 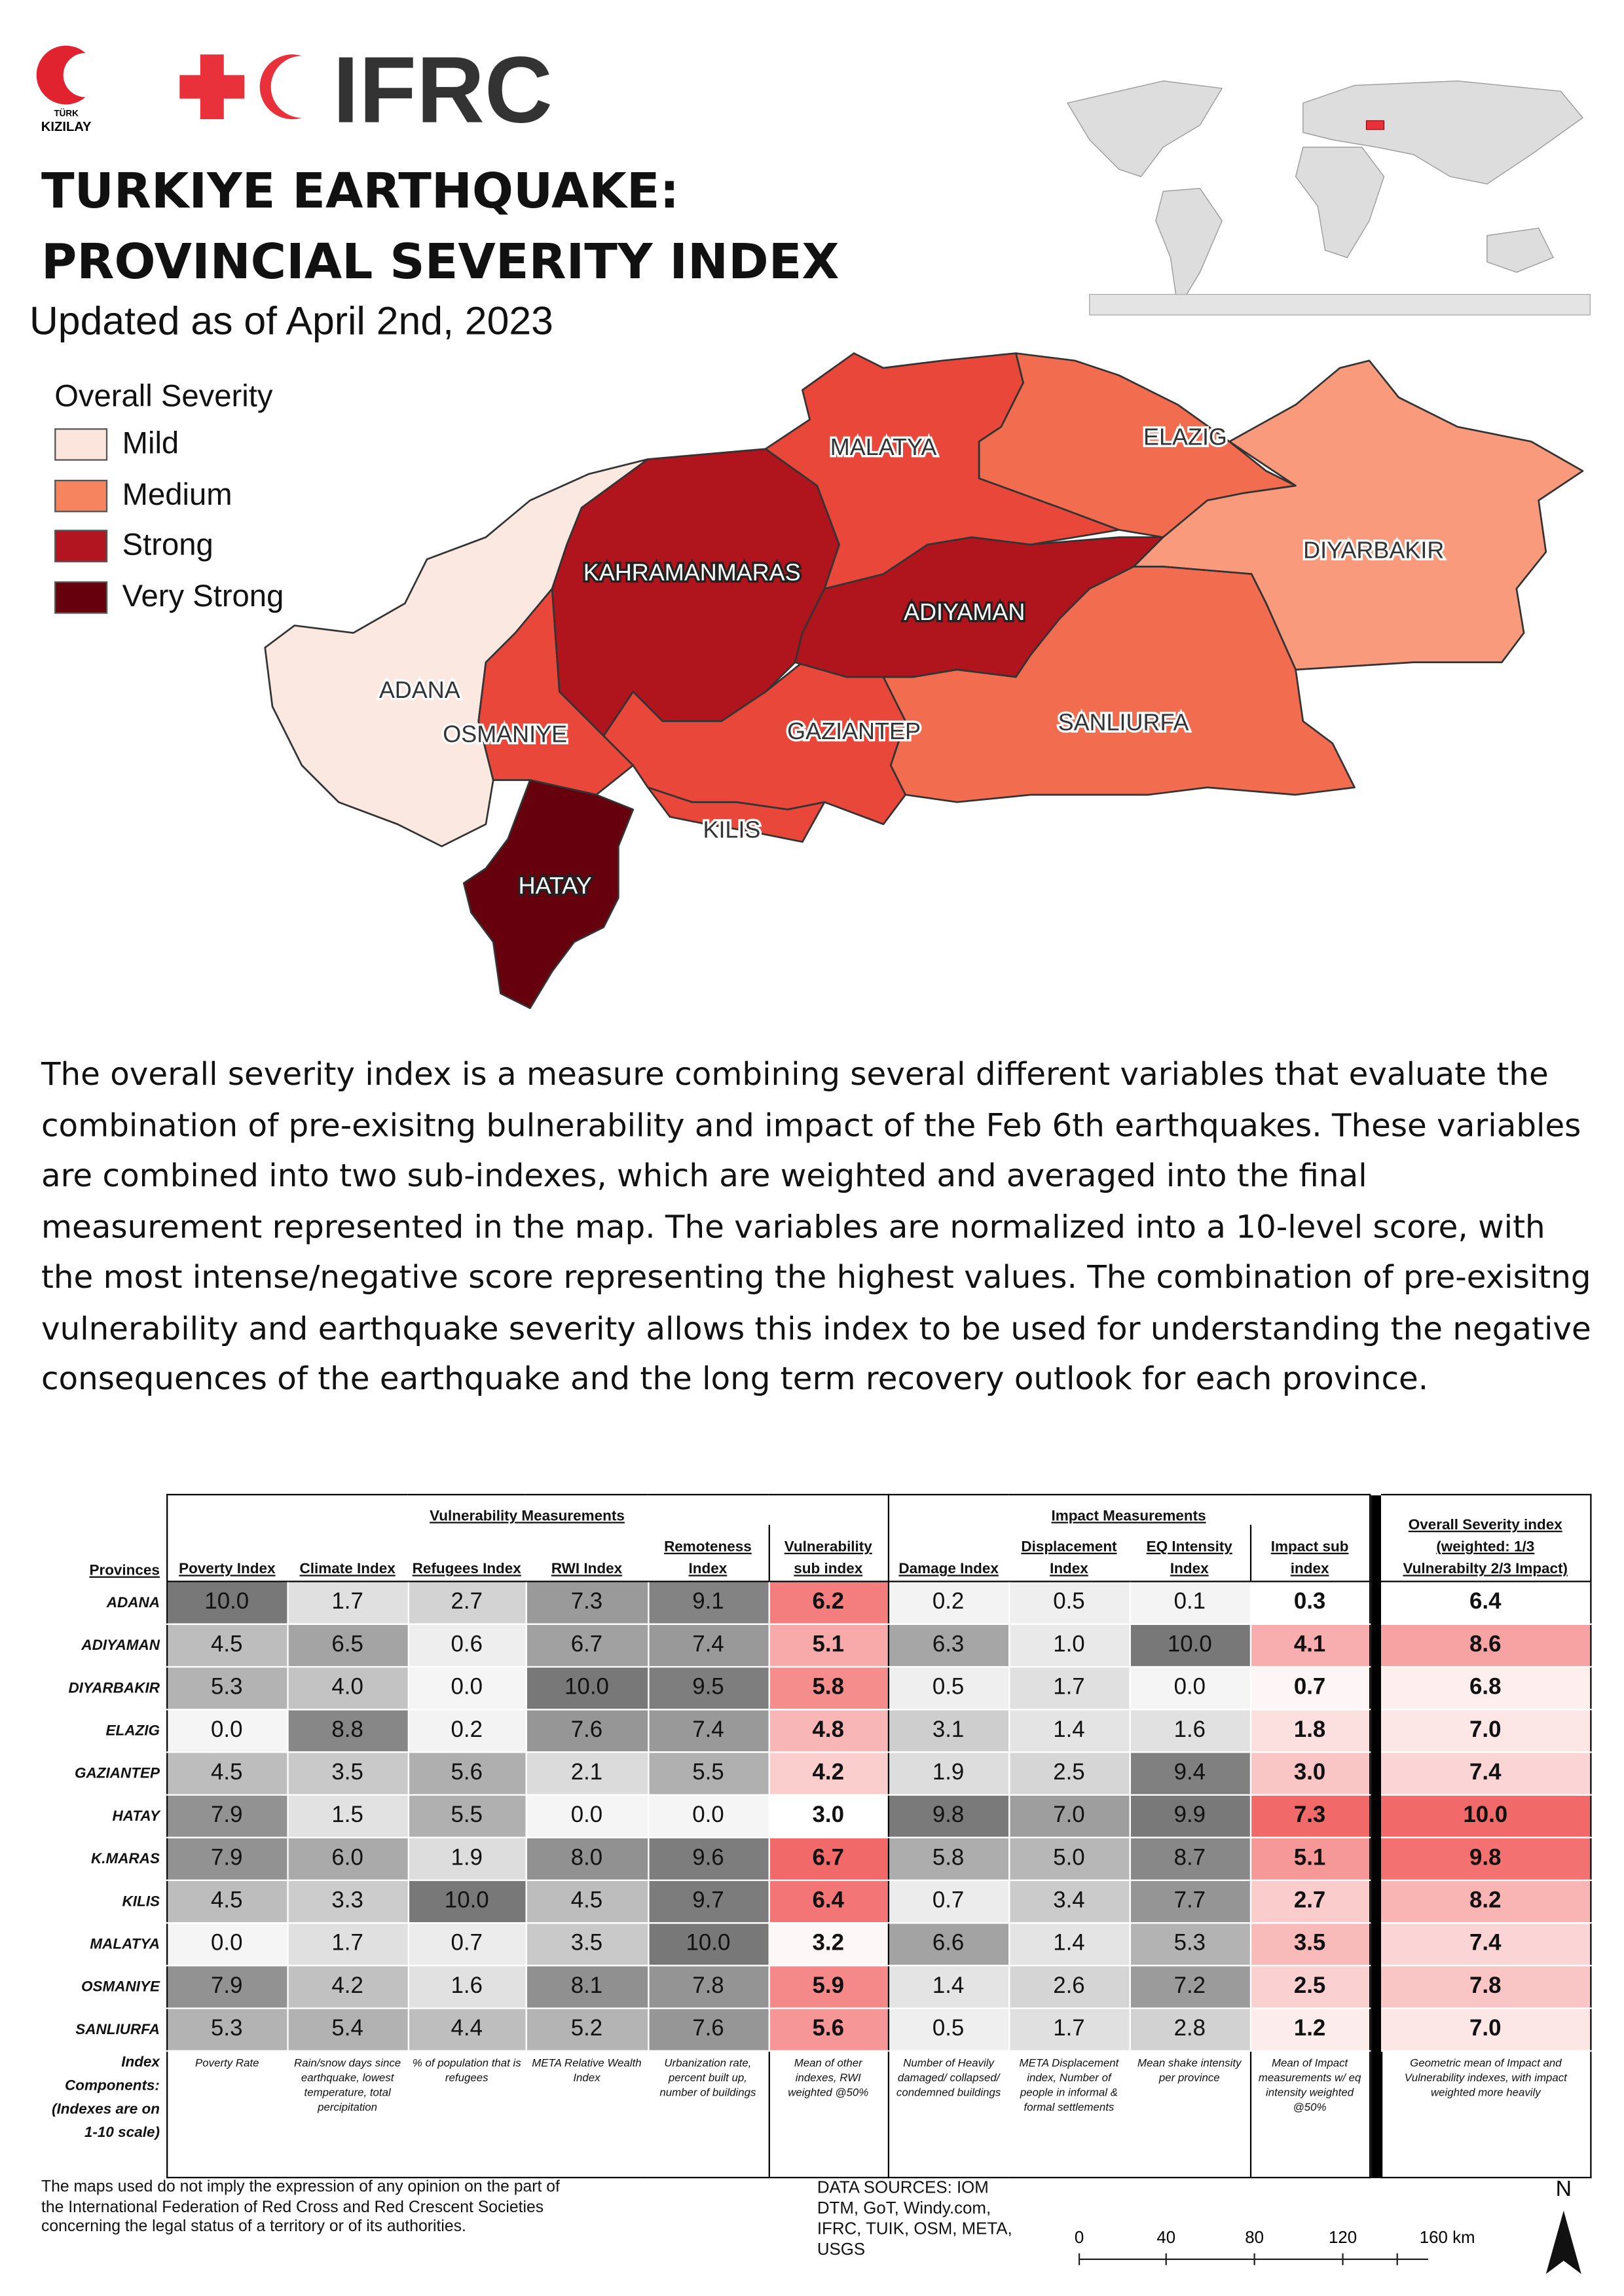 What do you see at coordinates (466, 1553) in the screenshot?
I see `column-header: Refugees Index` at bounding box center [466, 1553].